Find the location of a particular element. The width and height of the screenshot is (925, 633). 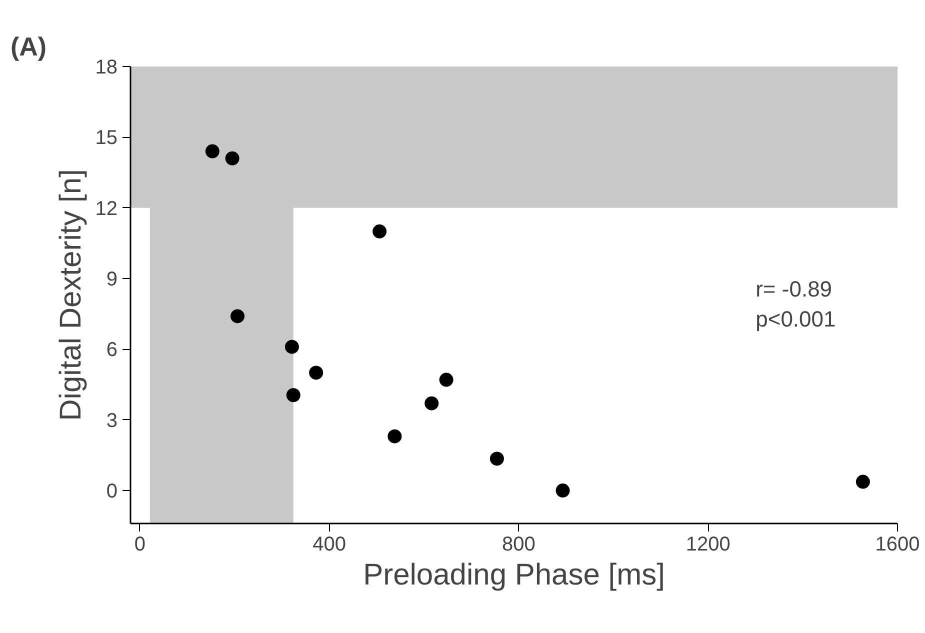

x-axis-title: Preloading Phase [ms] is located at coordinates (514, 575).